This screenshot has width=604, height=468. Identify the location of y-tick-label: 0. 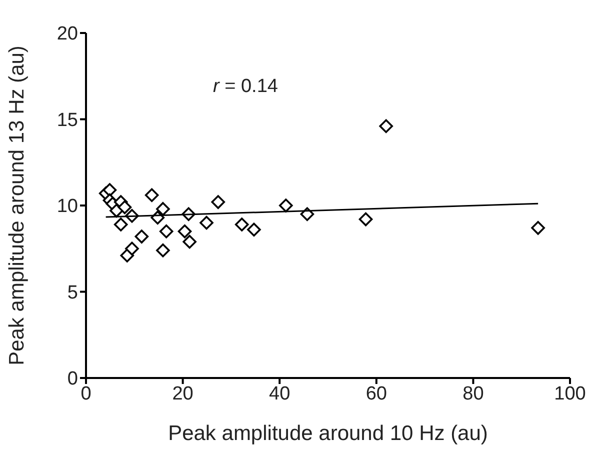
(72, 379).